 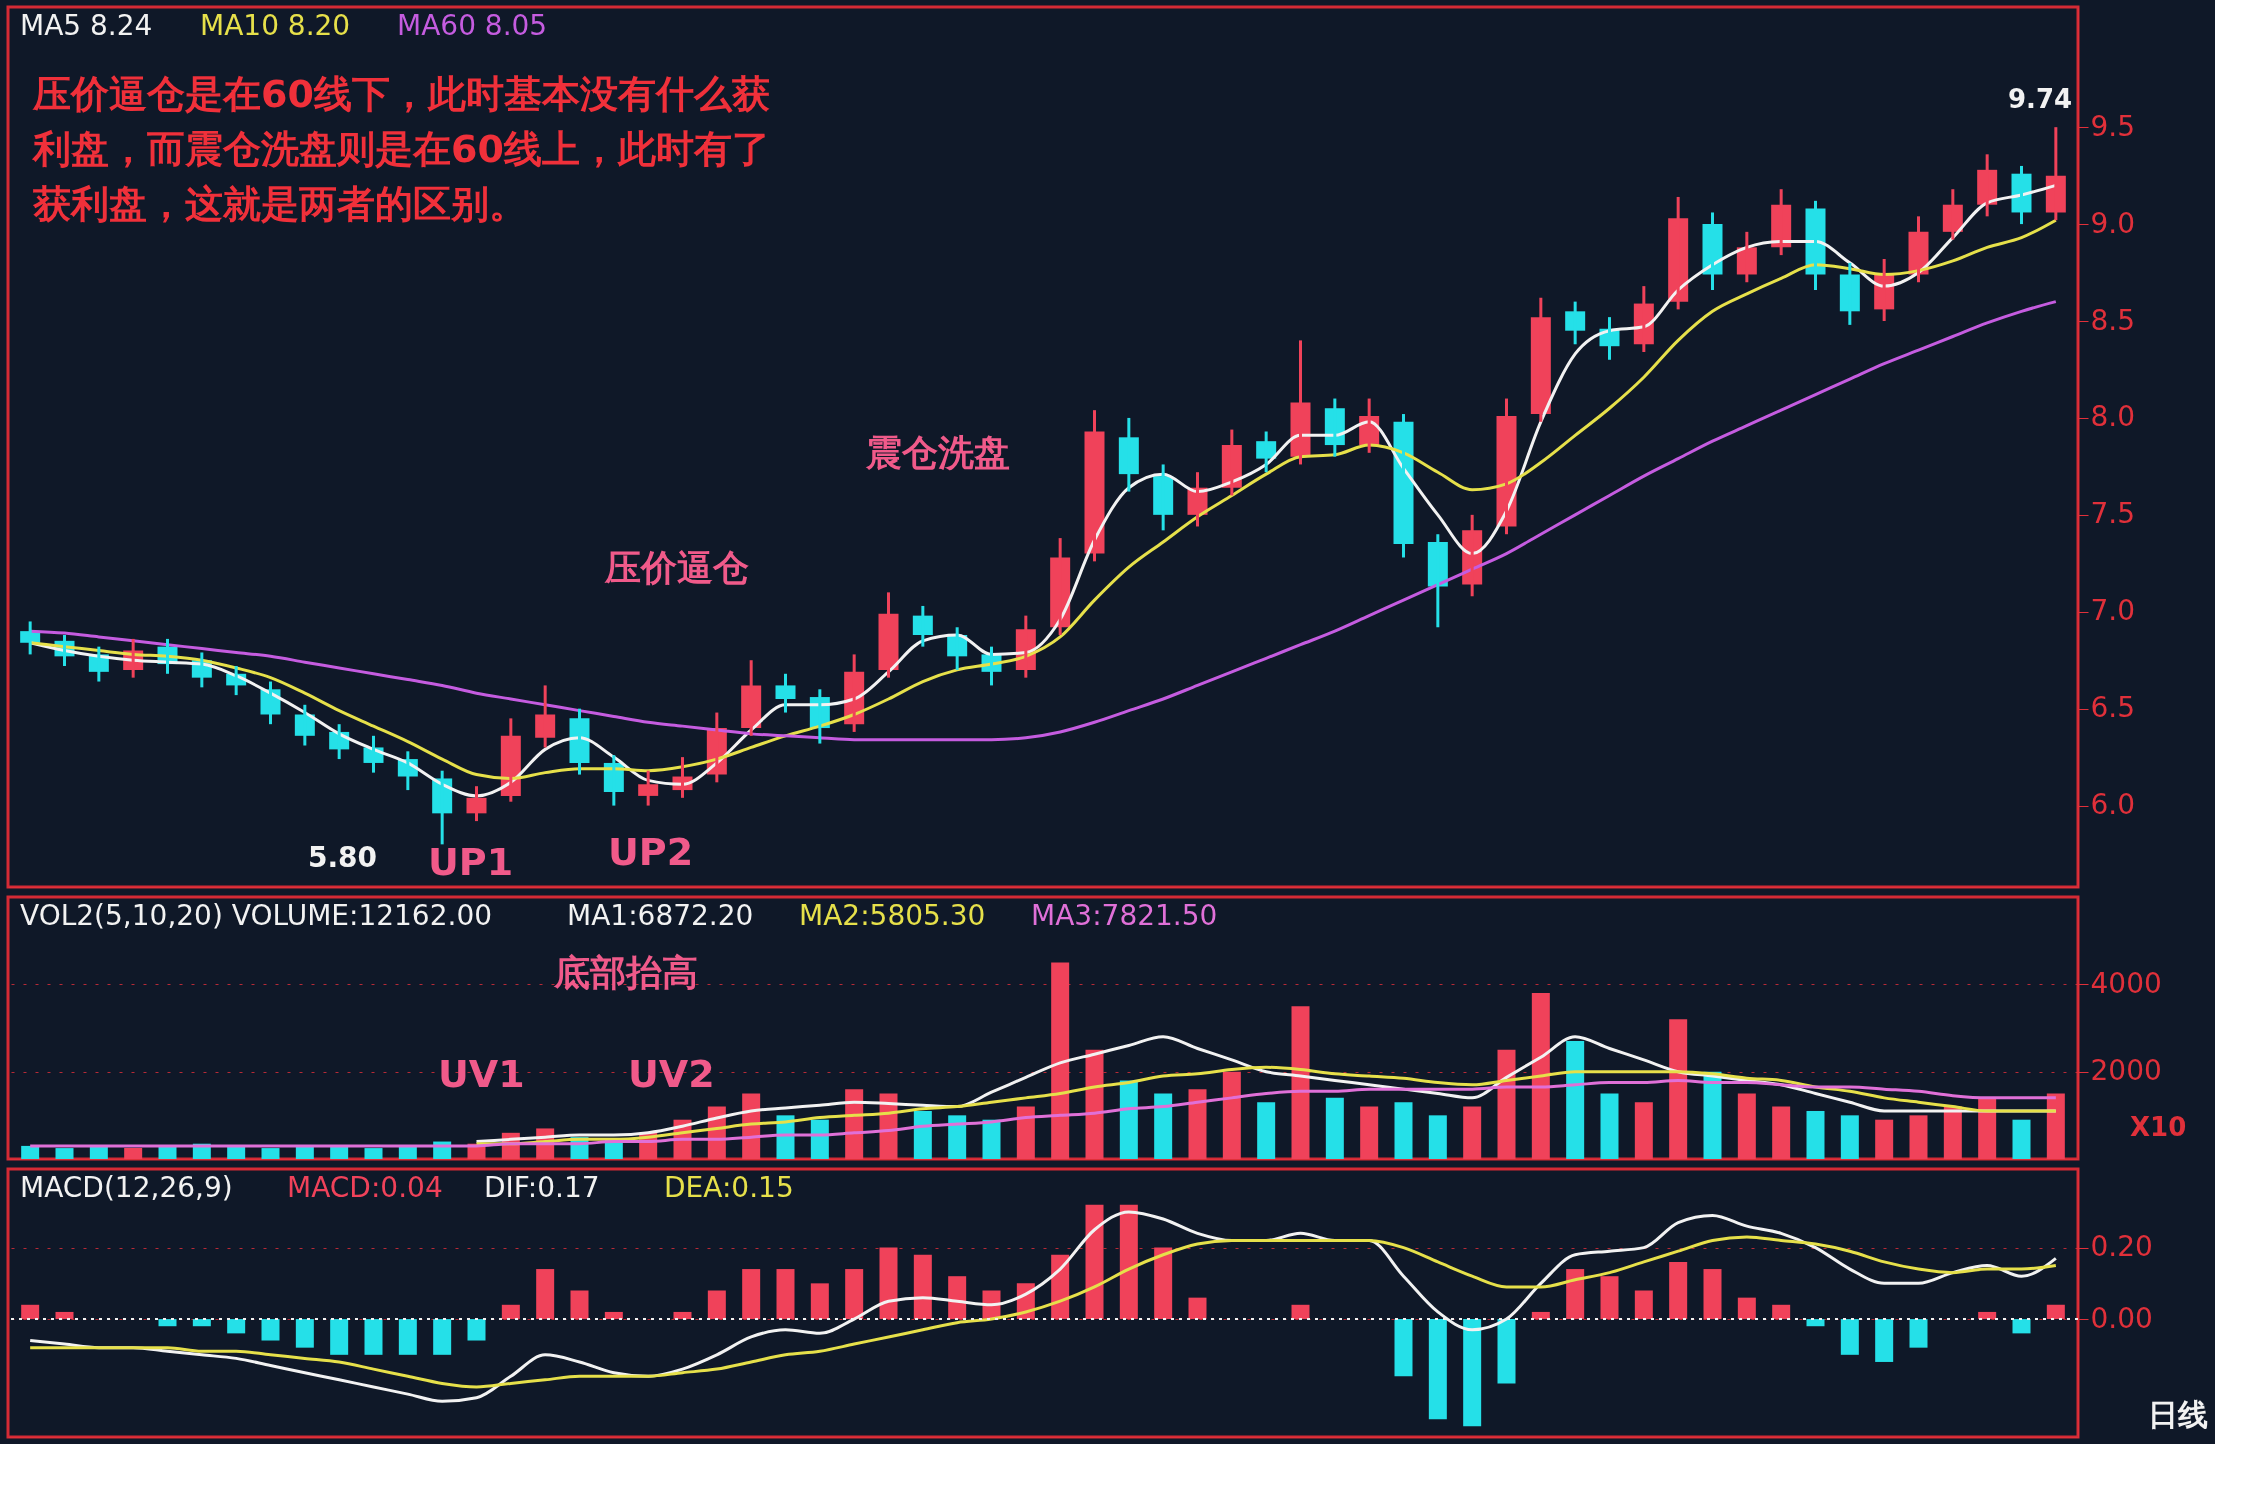 What do you see at coordinates (126, 1187) in the screenshot?
I see `chart-title: MACD(12,26,9)` at bounding box center [126, 1187].